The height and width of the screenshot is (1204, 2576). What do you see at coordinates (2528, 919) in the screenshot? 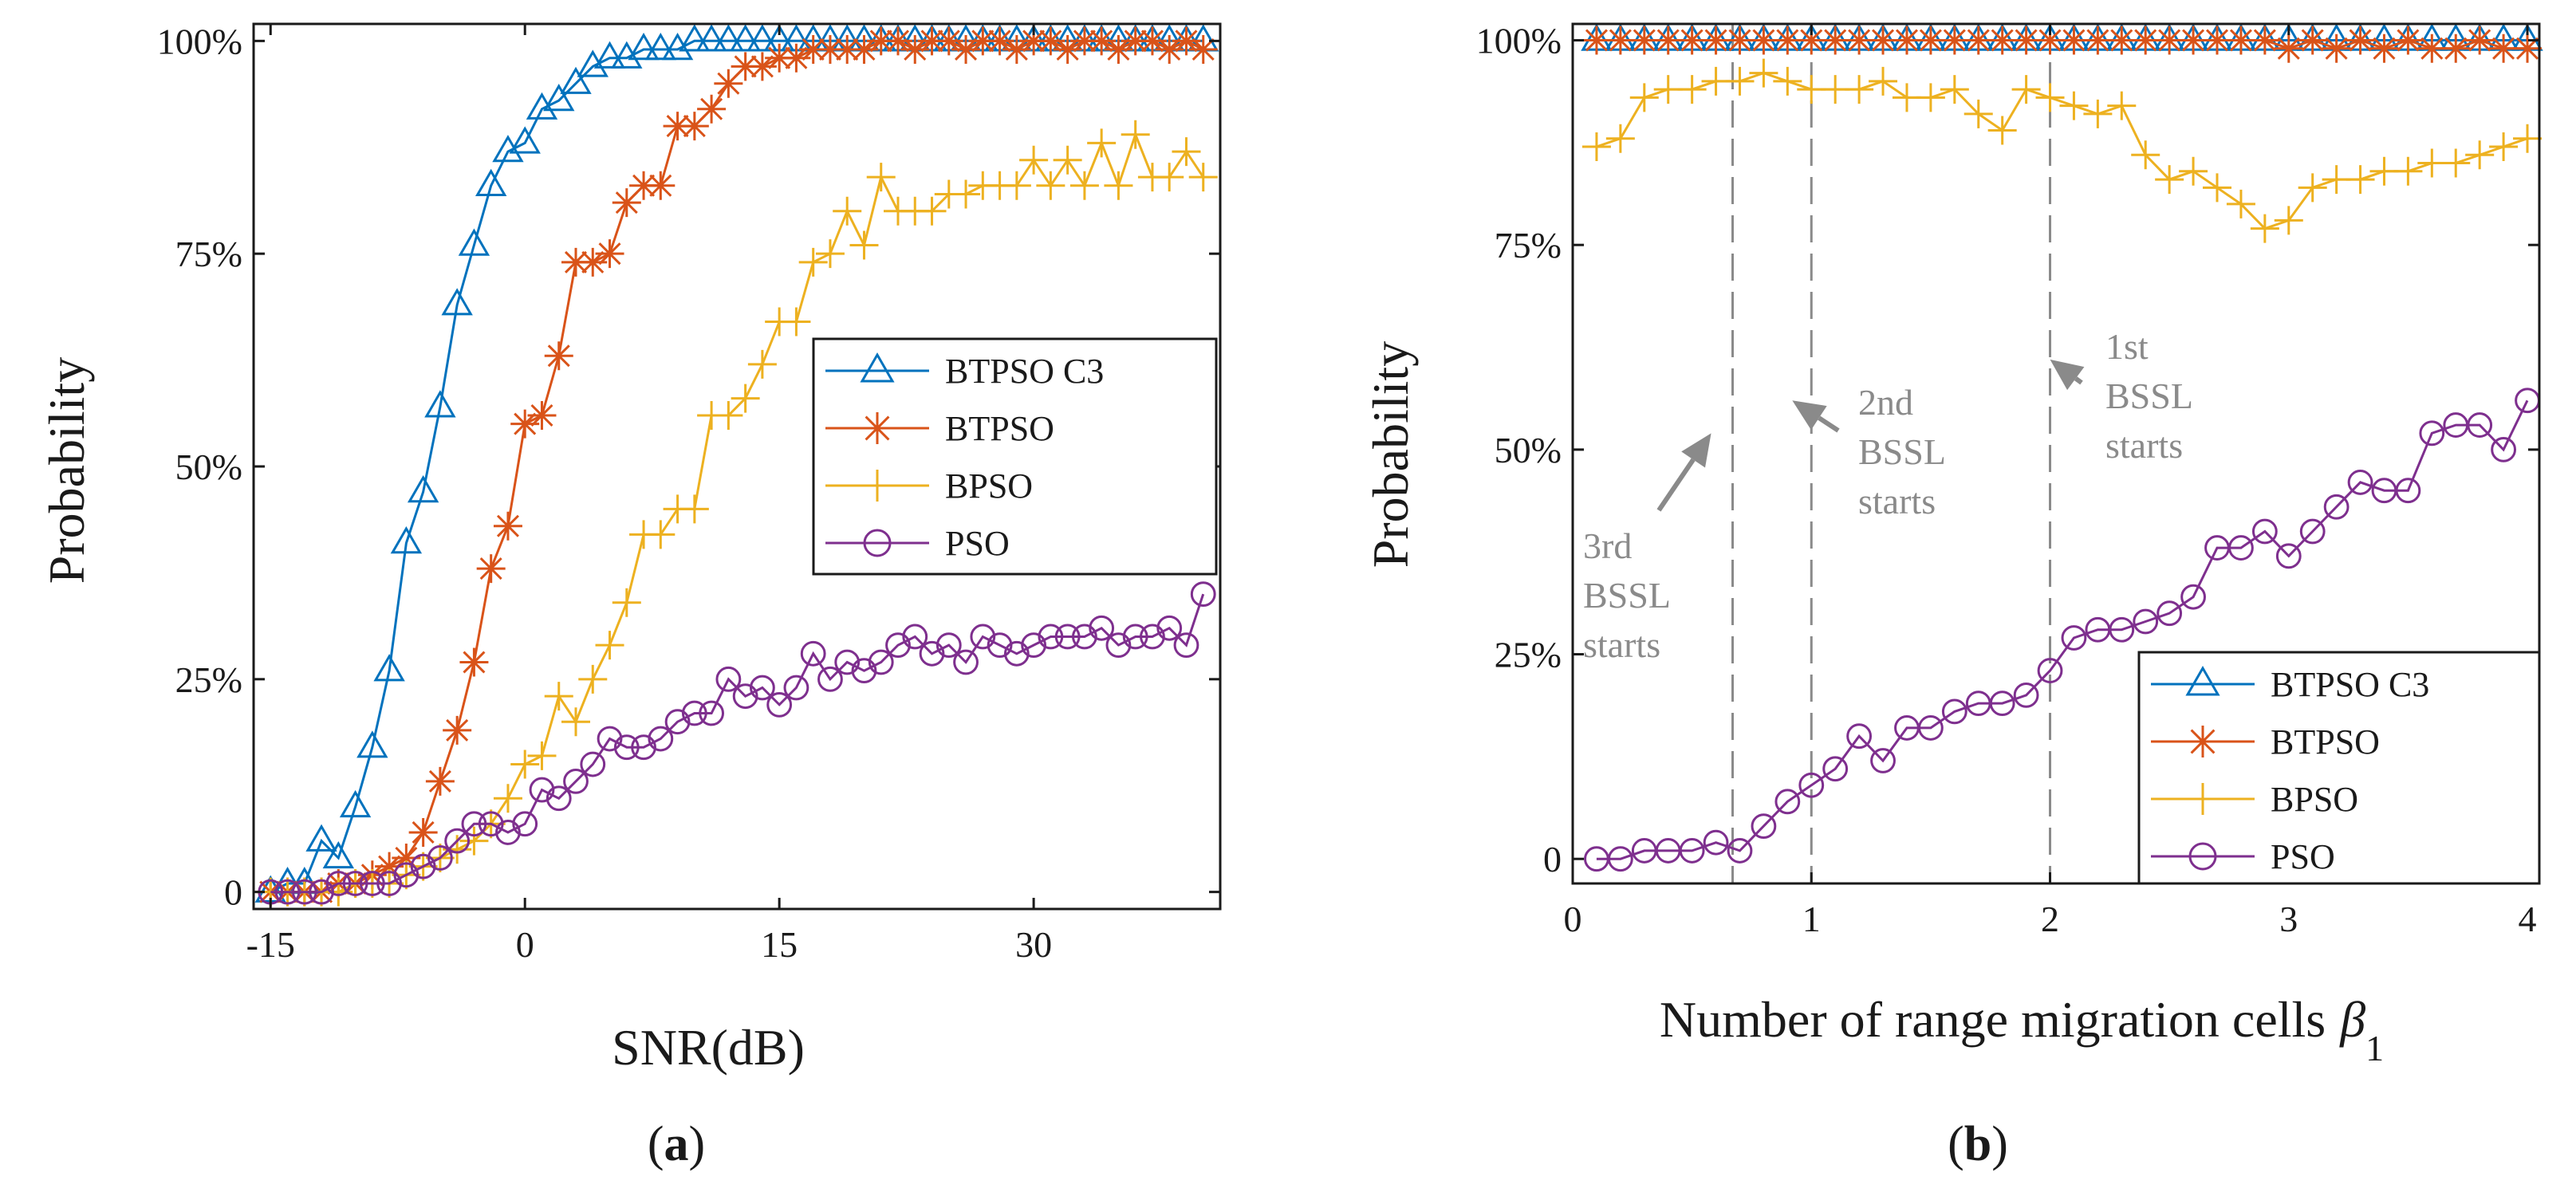
I see `panel-b-x-tick-label: 4` at bounding box center [2528, 919].